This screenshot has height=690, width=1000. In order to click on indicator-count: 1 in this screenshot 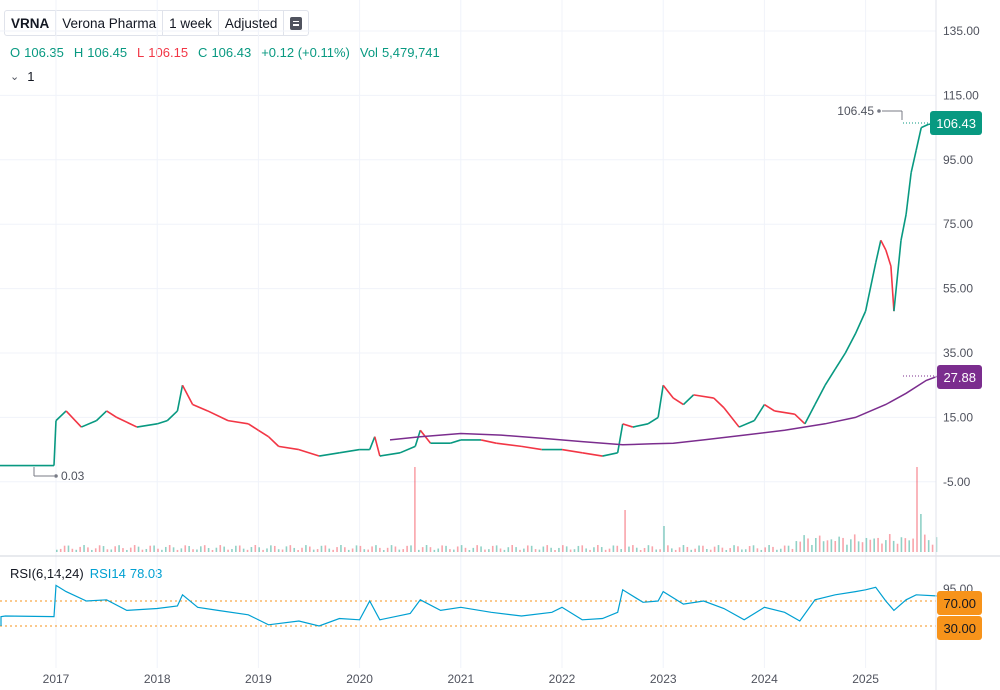, I will do `click(31, 76)`.